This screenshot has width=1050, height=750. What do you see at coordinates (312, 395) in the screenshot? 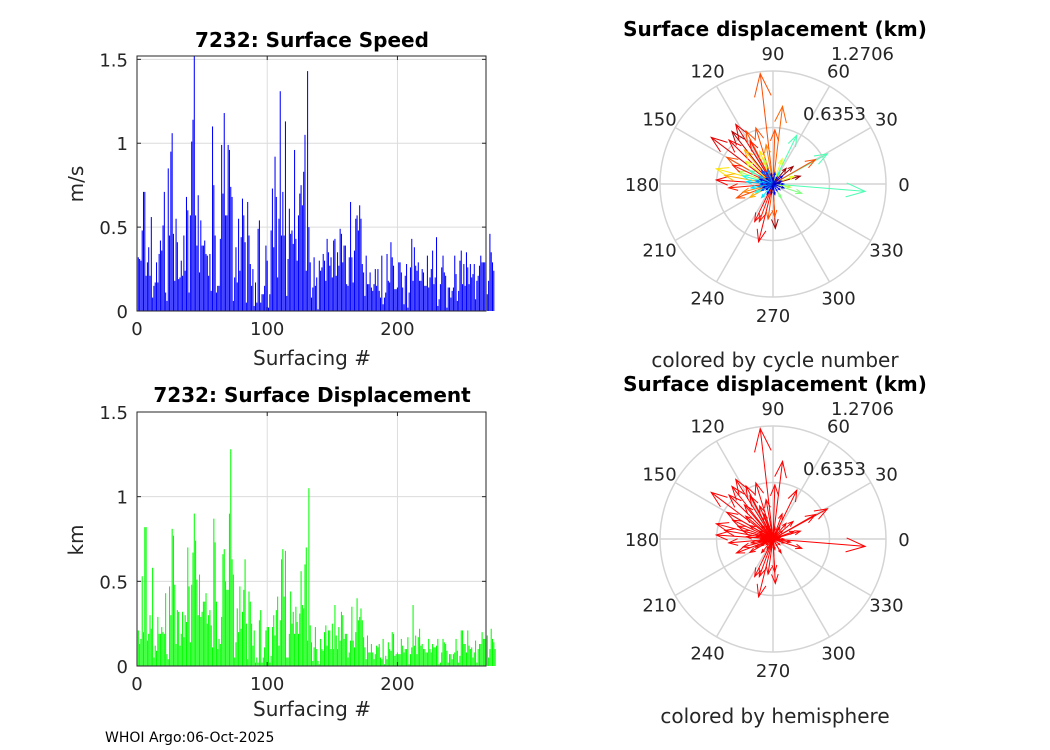
I see `displacement-chart-title: 7232: Surface Displacement` at bounding box center [312, 395].